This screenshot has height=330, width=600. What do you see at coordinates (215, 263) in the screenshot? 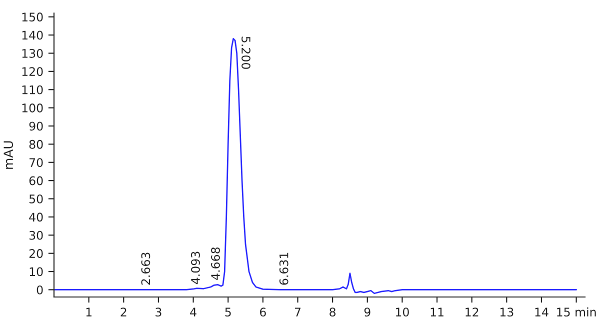
I see `annotation: 4.668` at bounding box center [215, 263].